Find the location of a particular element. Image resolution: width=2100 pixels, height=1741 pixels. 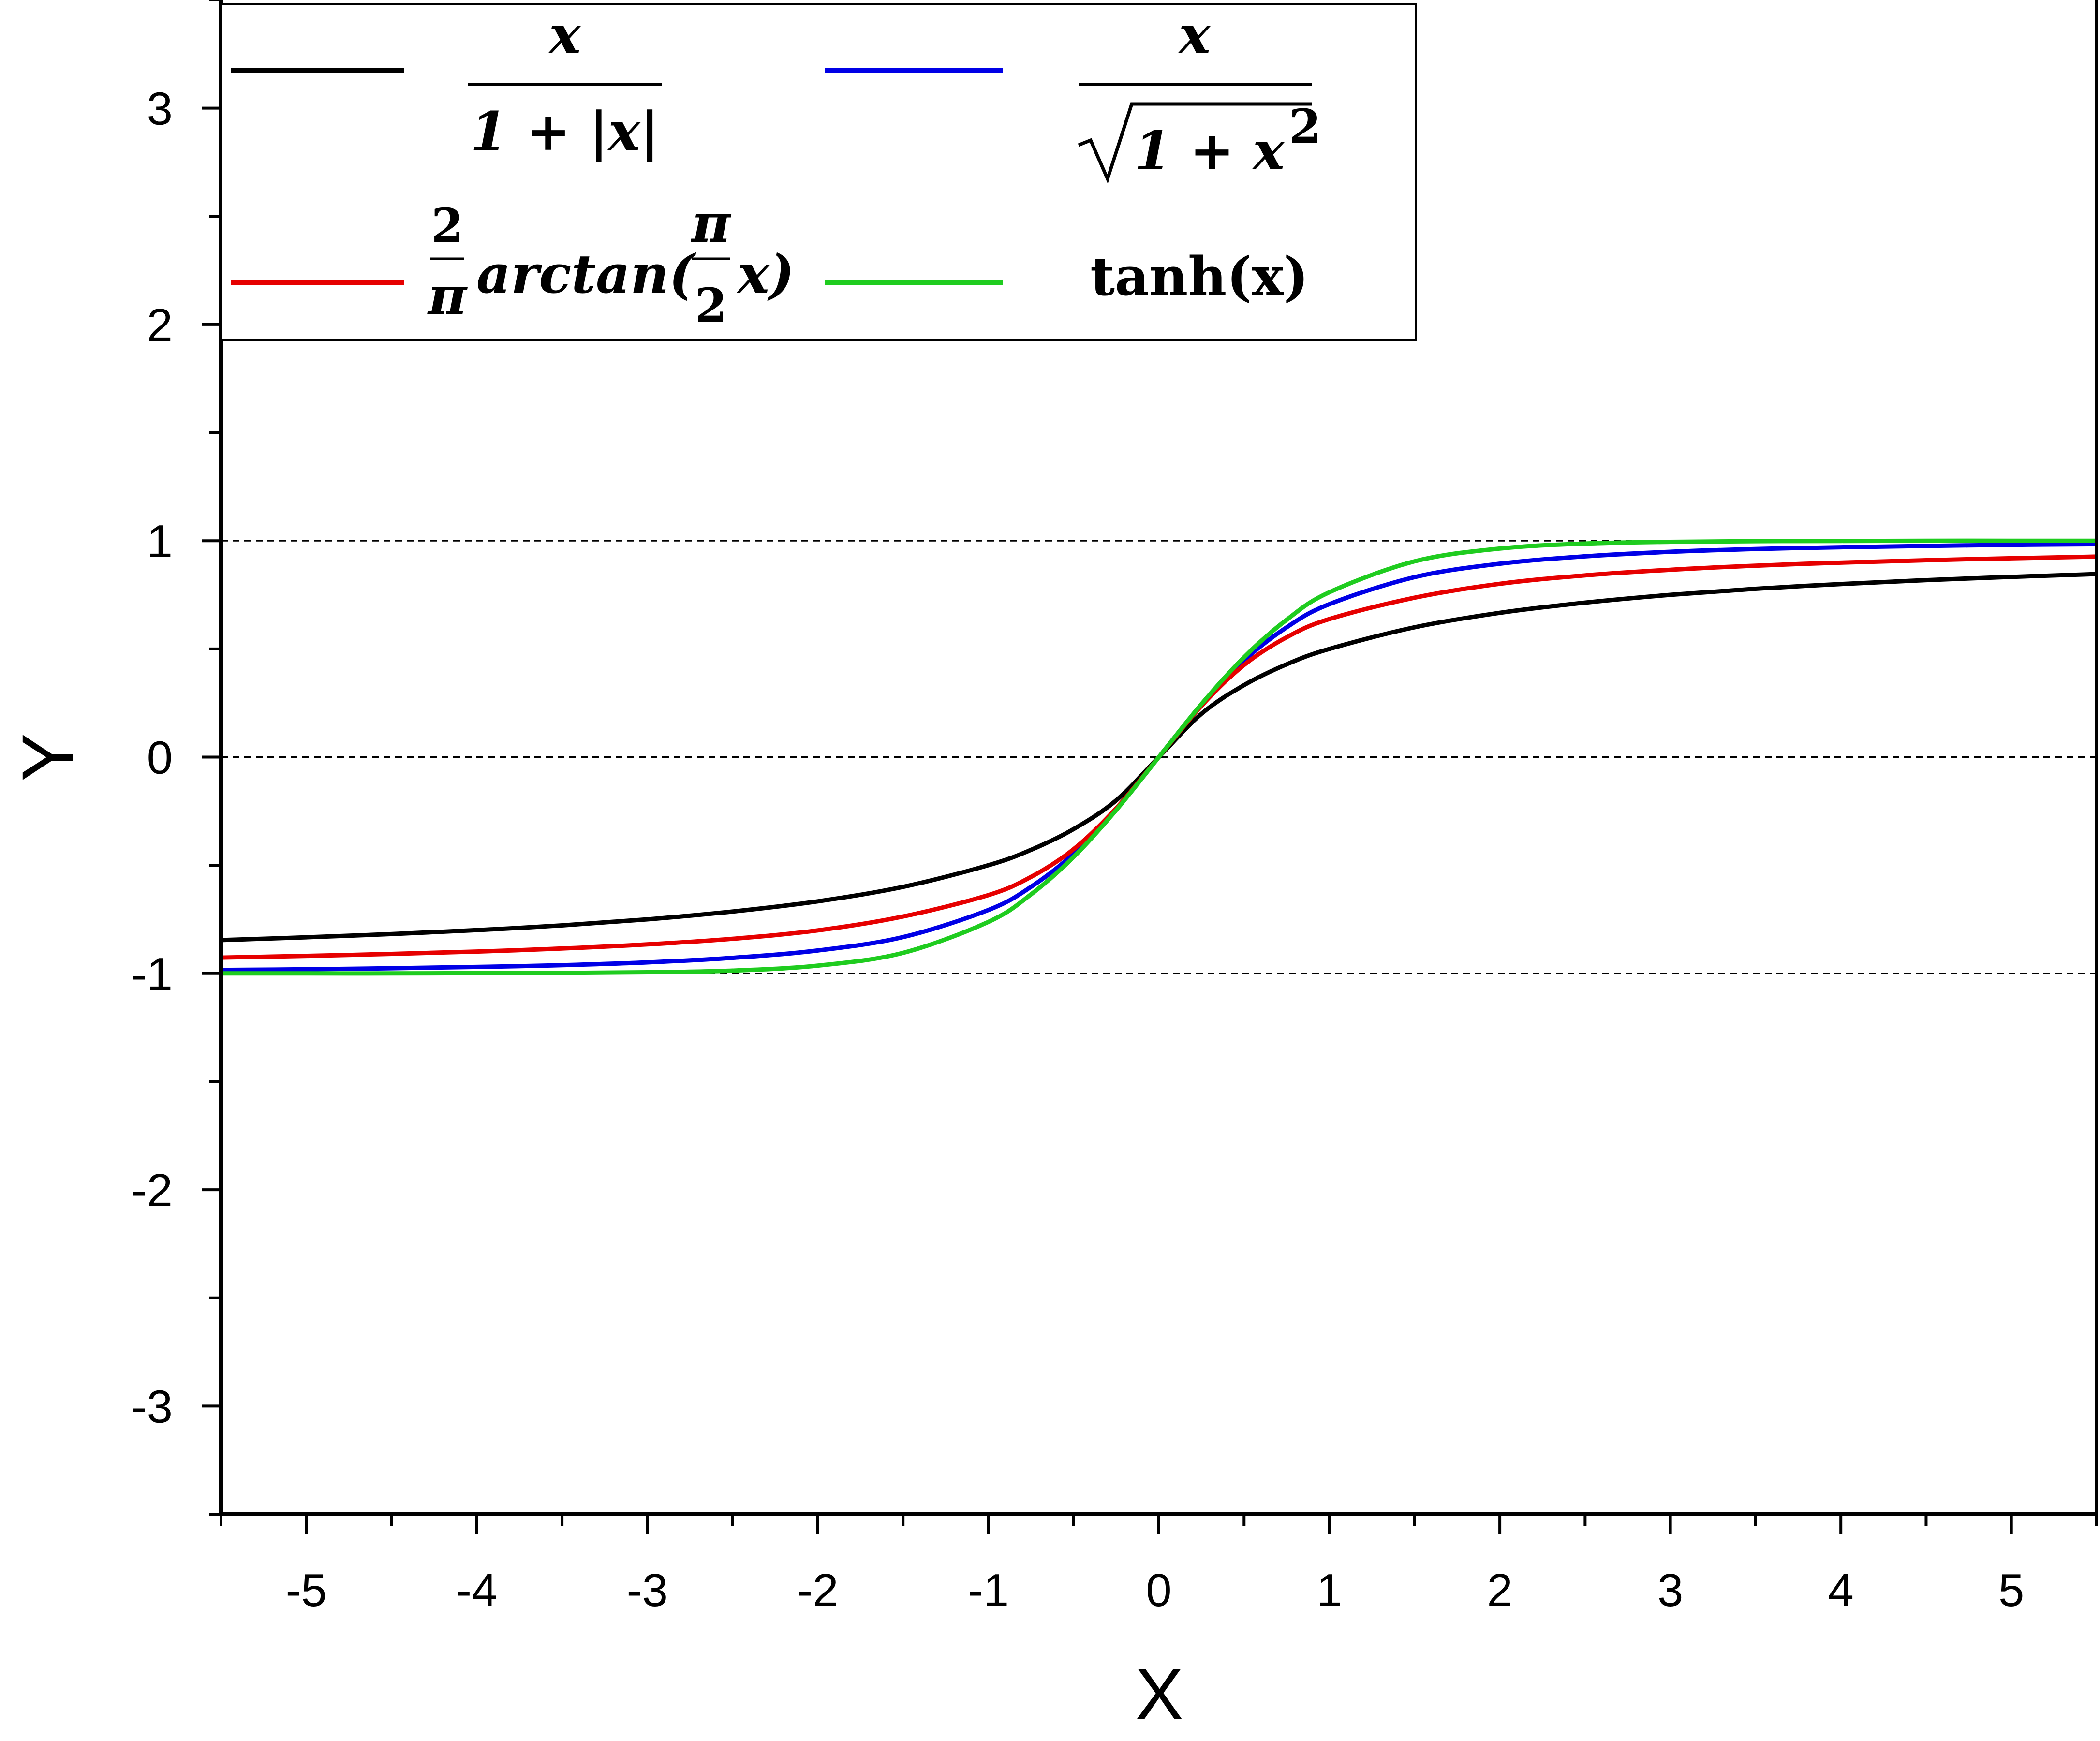

x-tick-label: 3 is located at coordinates (1670, 1590).